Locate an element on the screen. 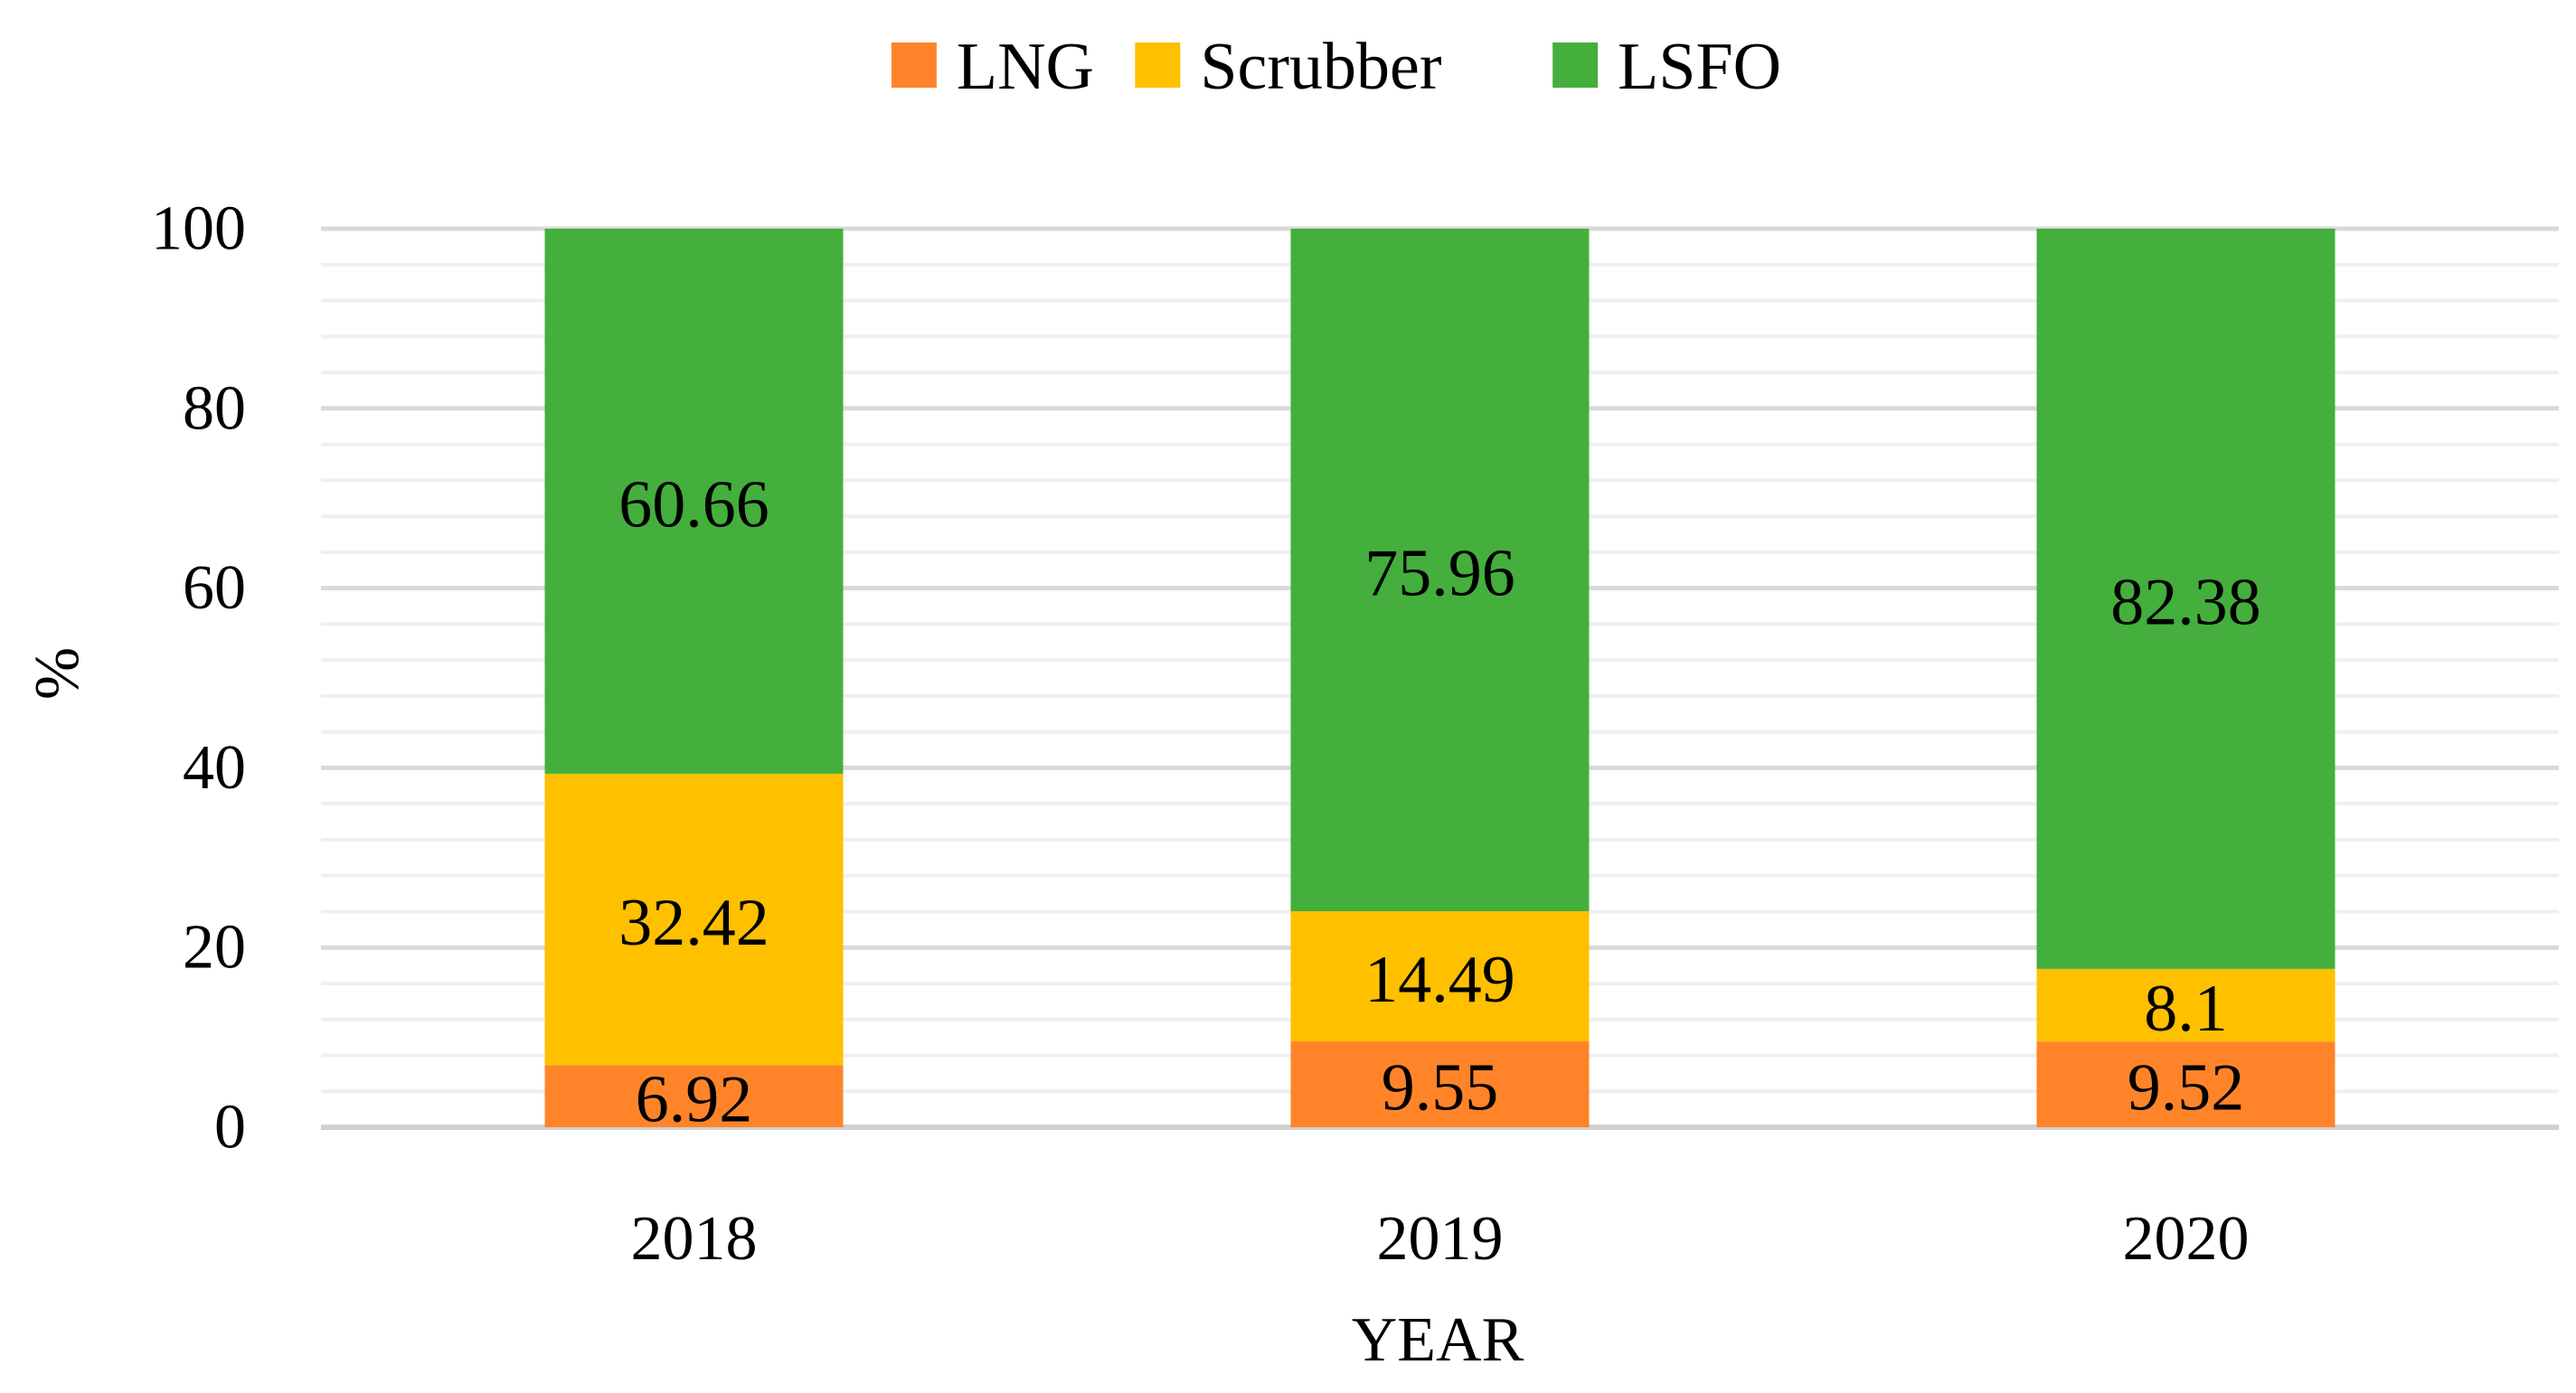 The height and width of the screenshot is (1393, 2576). legend: LNG Scrubber LSFO is located at coordinates (1336, 67).